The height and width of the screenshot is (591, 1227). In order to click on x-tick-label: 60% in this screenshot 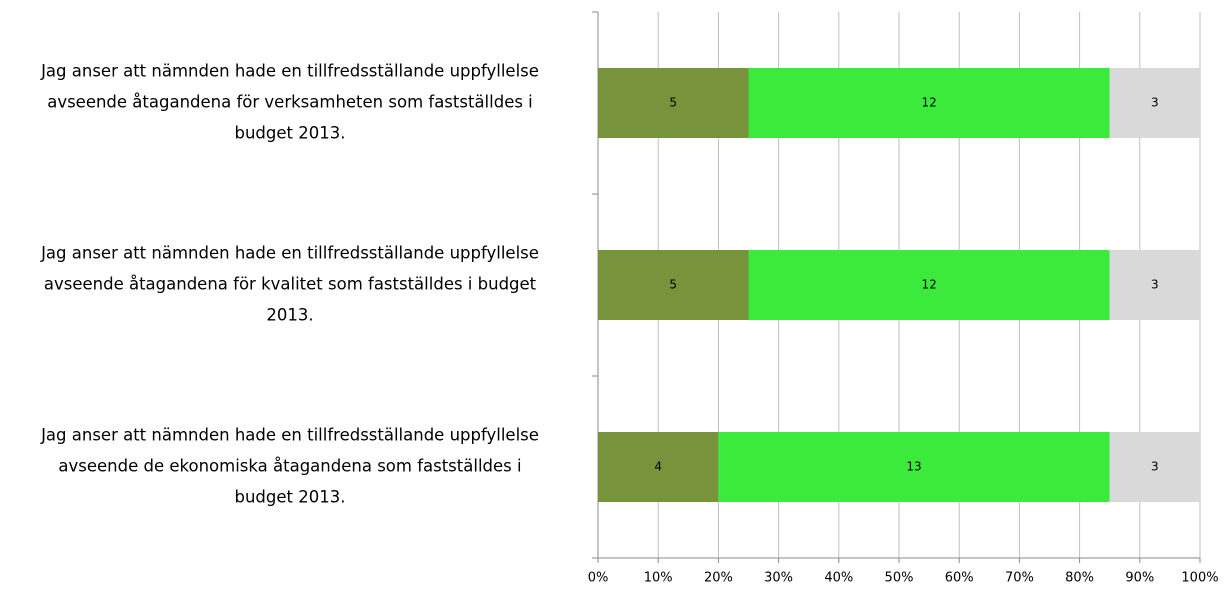, I will do `click(959, 578)`.